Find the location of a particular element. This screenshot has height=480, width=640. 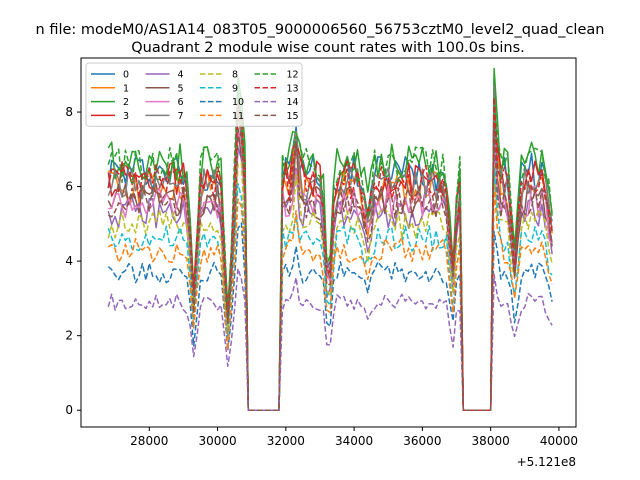

x-tick-label: 30000 is located at coordinates (217, 441).